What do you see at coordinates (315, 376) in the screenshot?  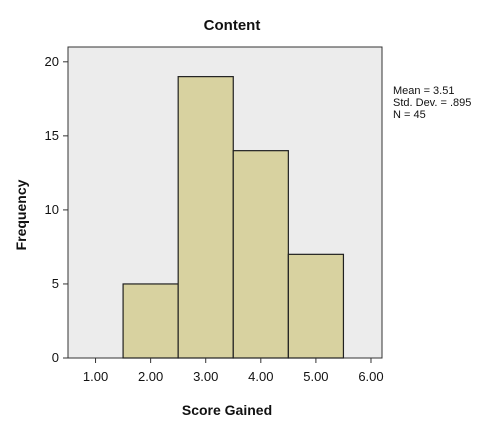 I see `x-tick-label: 5.00` at bounding box center [315, 376].